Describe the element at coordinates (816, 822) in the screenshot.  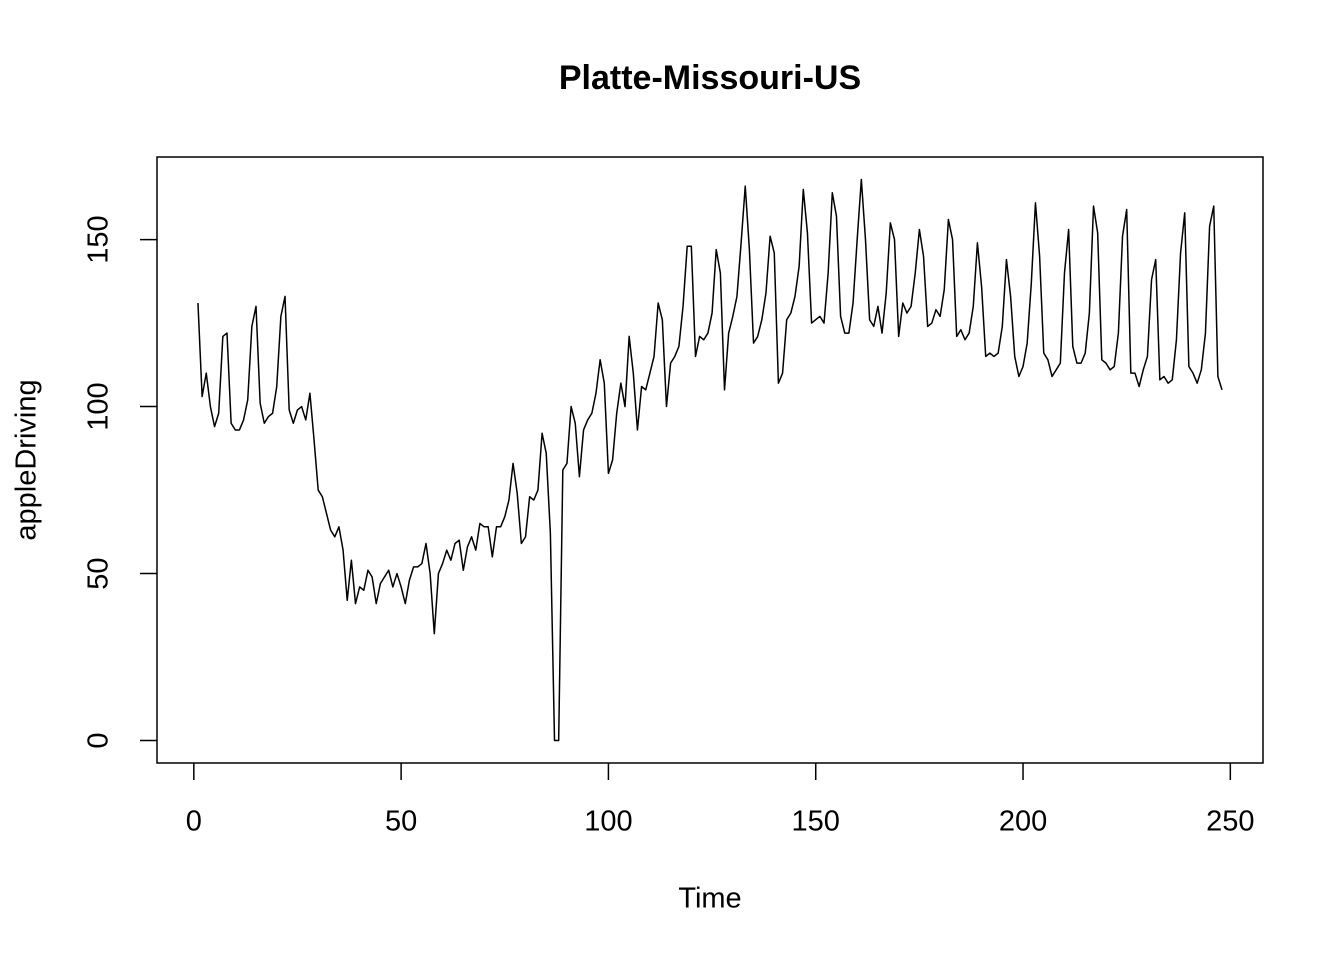
I see `x-tick-label: 150` at that location.